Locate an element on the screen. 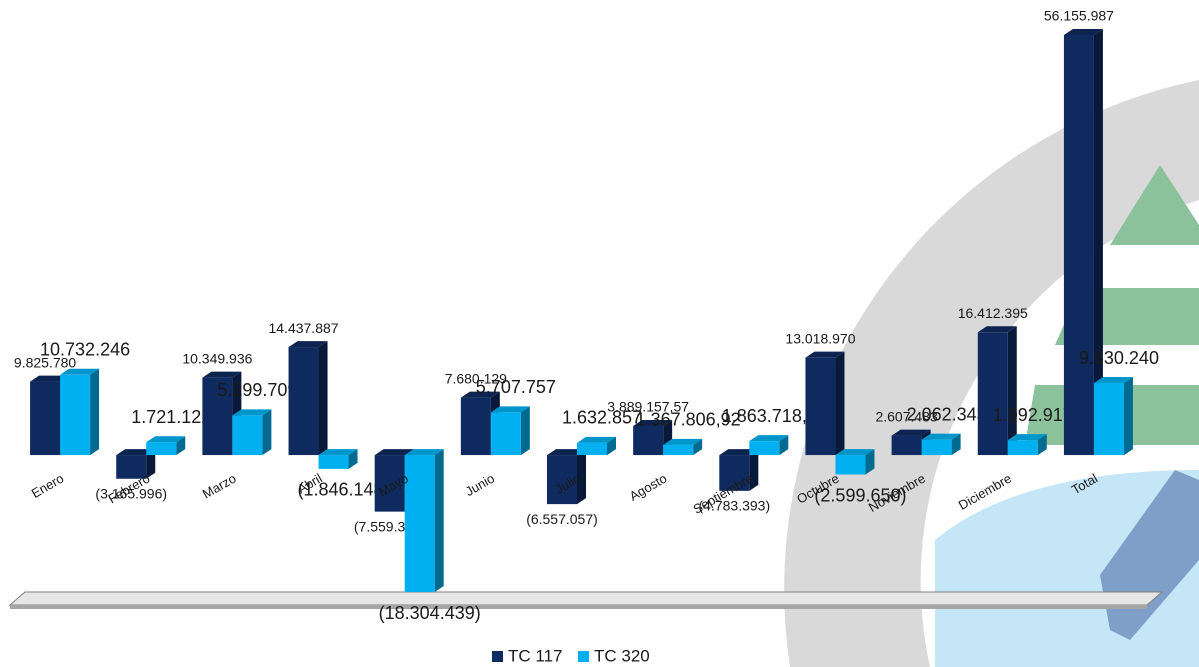  green-shape is located at coordinates (1154, 205).